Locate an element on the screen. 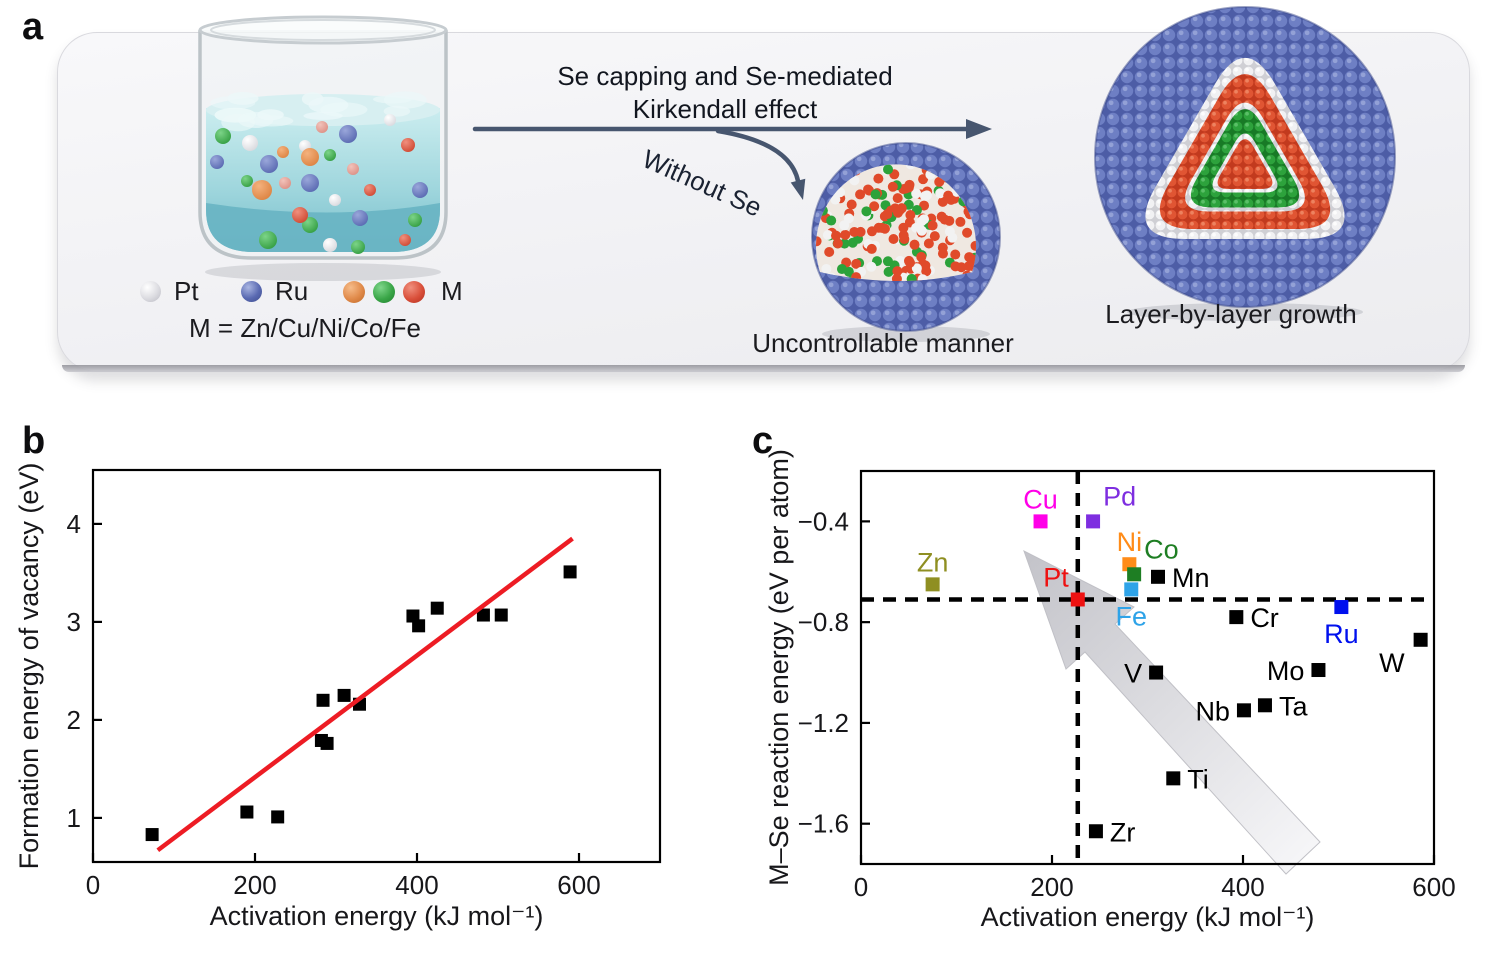 The height and width of the screenshot is (955, 1488). element-point-mo is located at coordinates (1318, 670).